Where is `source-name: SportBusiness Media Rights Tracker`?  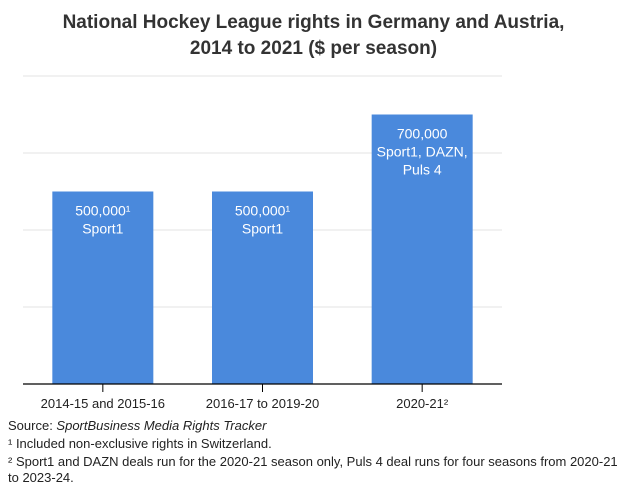 source-name: SportBusiness Media Rights Tracker is located at coordinates (161, 425).